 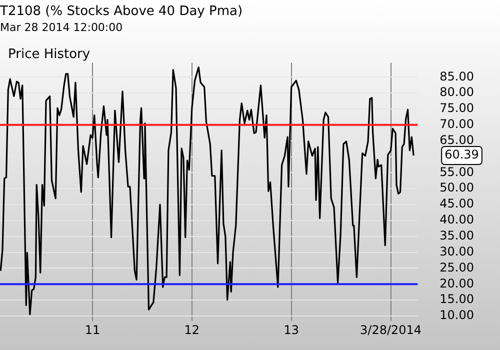 I want to click on y-tick-label: 40.00, so click(x=457, y=219).